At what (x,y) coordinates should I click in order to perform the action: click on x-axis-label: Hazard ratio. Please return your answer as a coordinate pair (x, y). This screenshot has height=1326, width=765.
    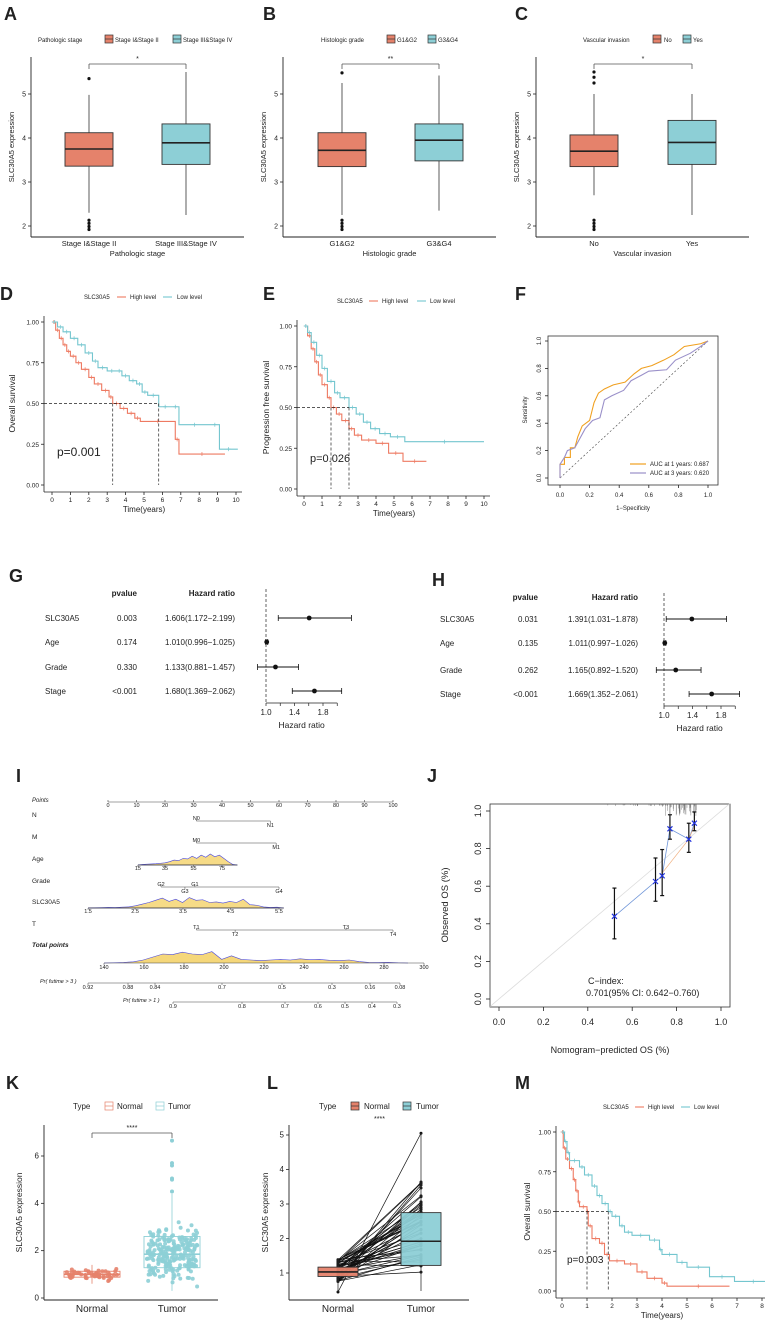
    Looking at the image, I should click on (301, 725).